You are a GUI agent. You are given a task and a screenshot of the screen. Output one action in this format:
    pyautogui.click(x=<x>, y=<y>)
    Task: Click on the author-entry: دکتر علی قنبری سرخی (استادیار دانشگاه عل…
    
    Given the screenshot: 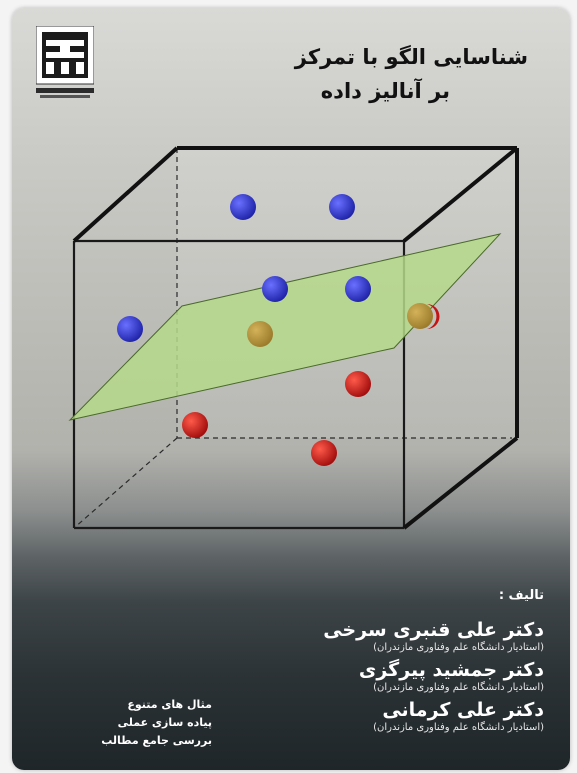 What is the action you would take?
    pyautogui.click(x=379, y=637)
    